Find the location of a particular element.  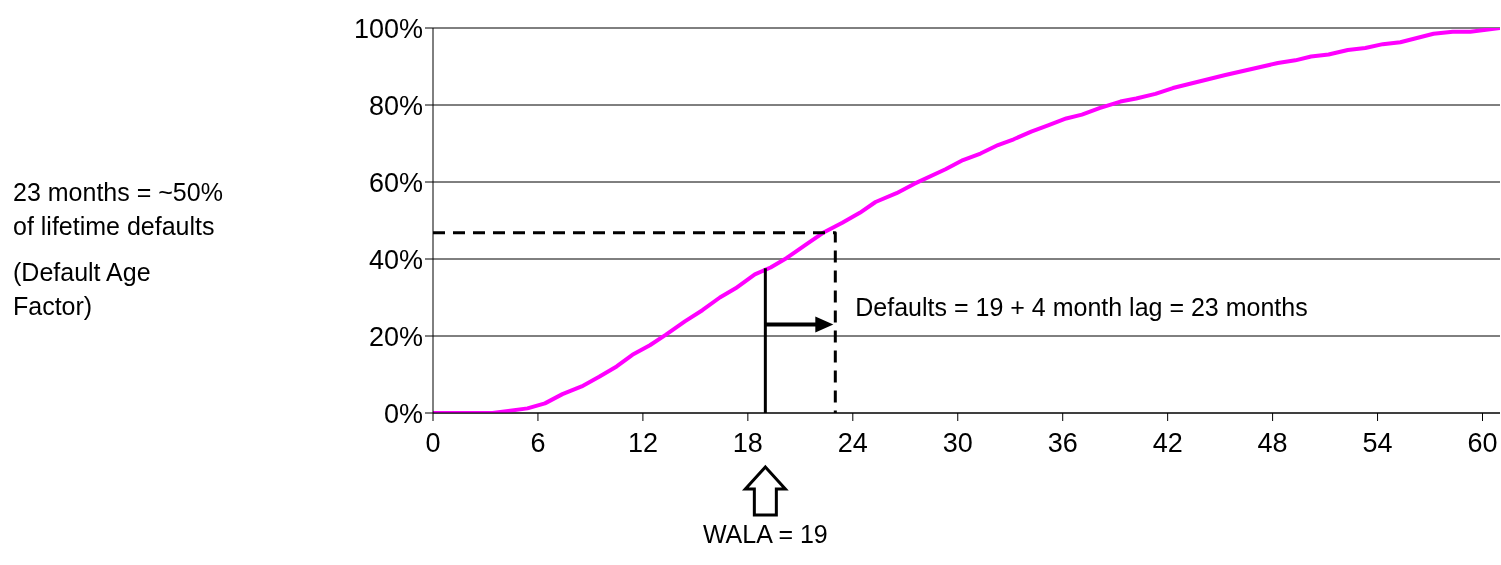

x-tick-label: 30 is located at coordinates (957, 443).